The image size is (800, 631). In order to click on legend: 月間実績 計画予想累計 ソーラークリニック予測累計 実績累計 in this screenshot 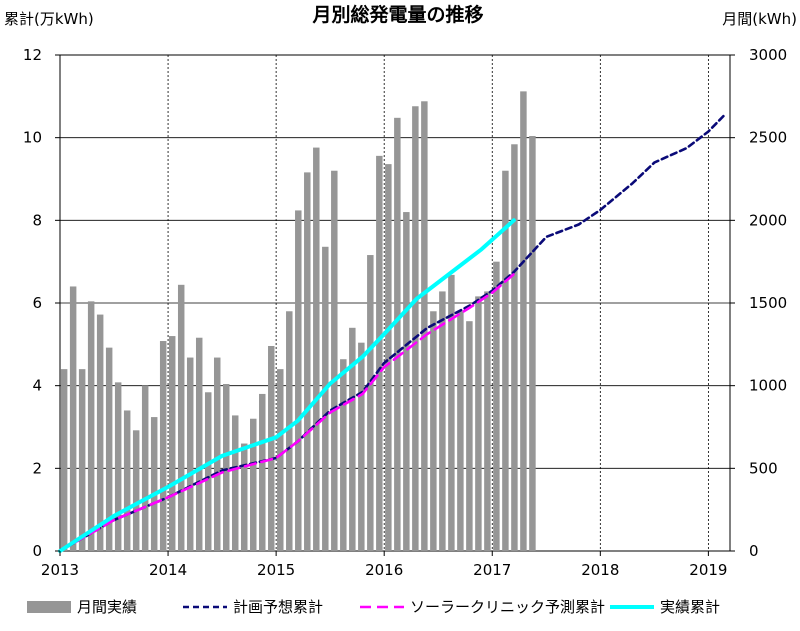, I will do `click(373, 607)`.